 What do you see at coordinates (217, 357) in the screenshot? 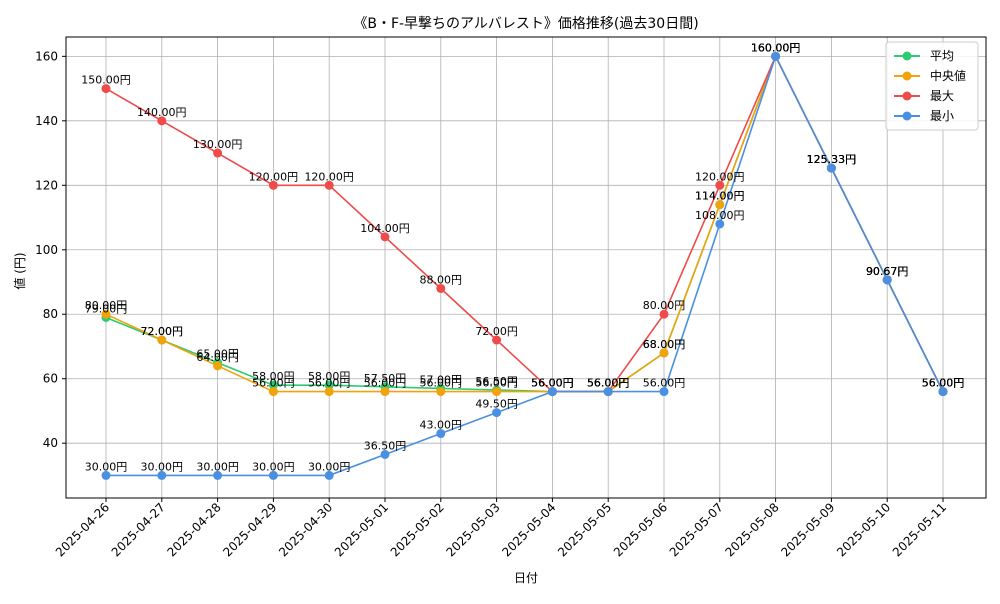
I see `data-label: 64.00円` at bounding box center [217, 357].